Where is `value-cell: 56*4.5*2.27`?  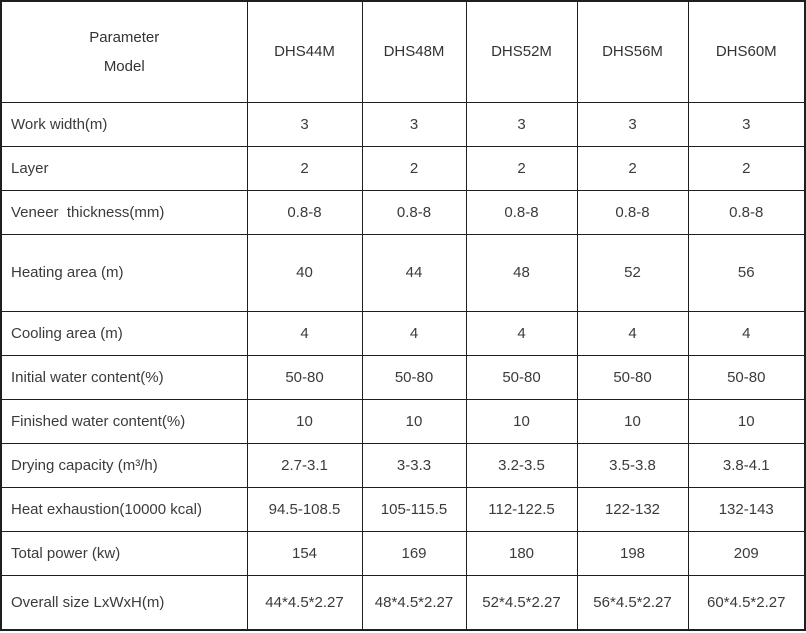 value-cell: 56*4.5*2.27 is located at coordinates (632, 602).